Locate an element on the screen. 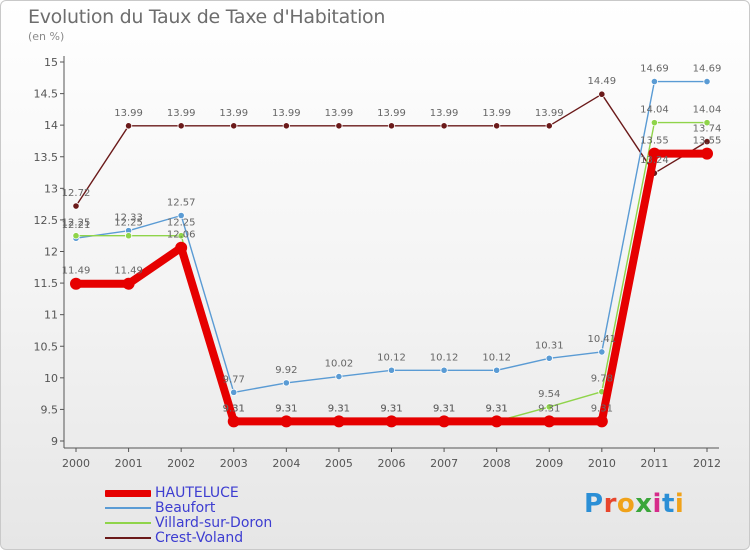 The image size is (750, 550). legend-swatch-villard-sur-doron is located at coordinates (128, 523).